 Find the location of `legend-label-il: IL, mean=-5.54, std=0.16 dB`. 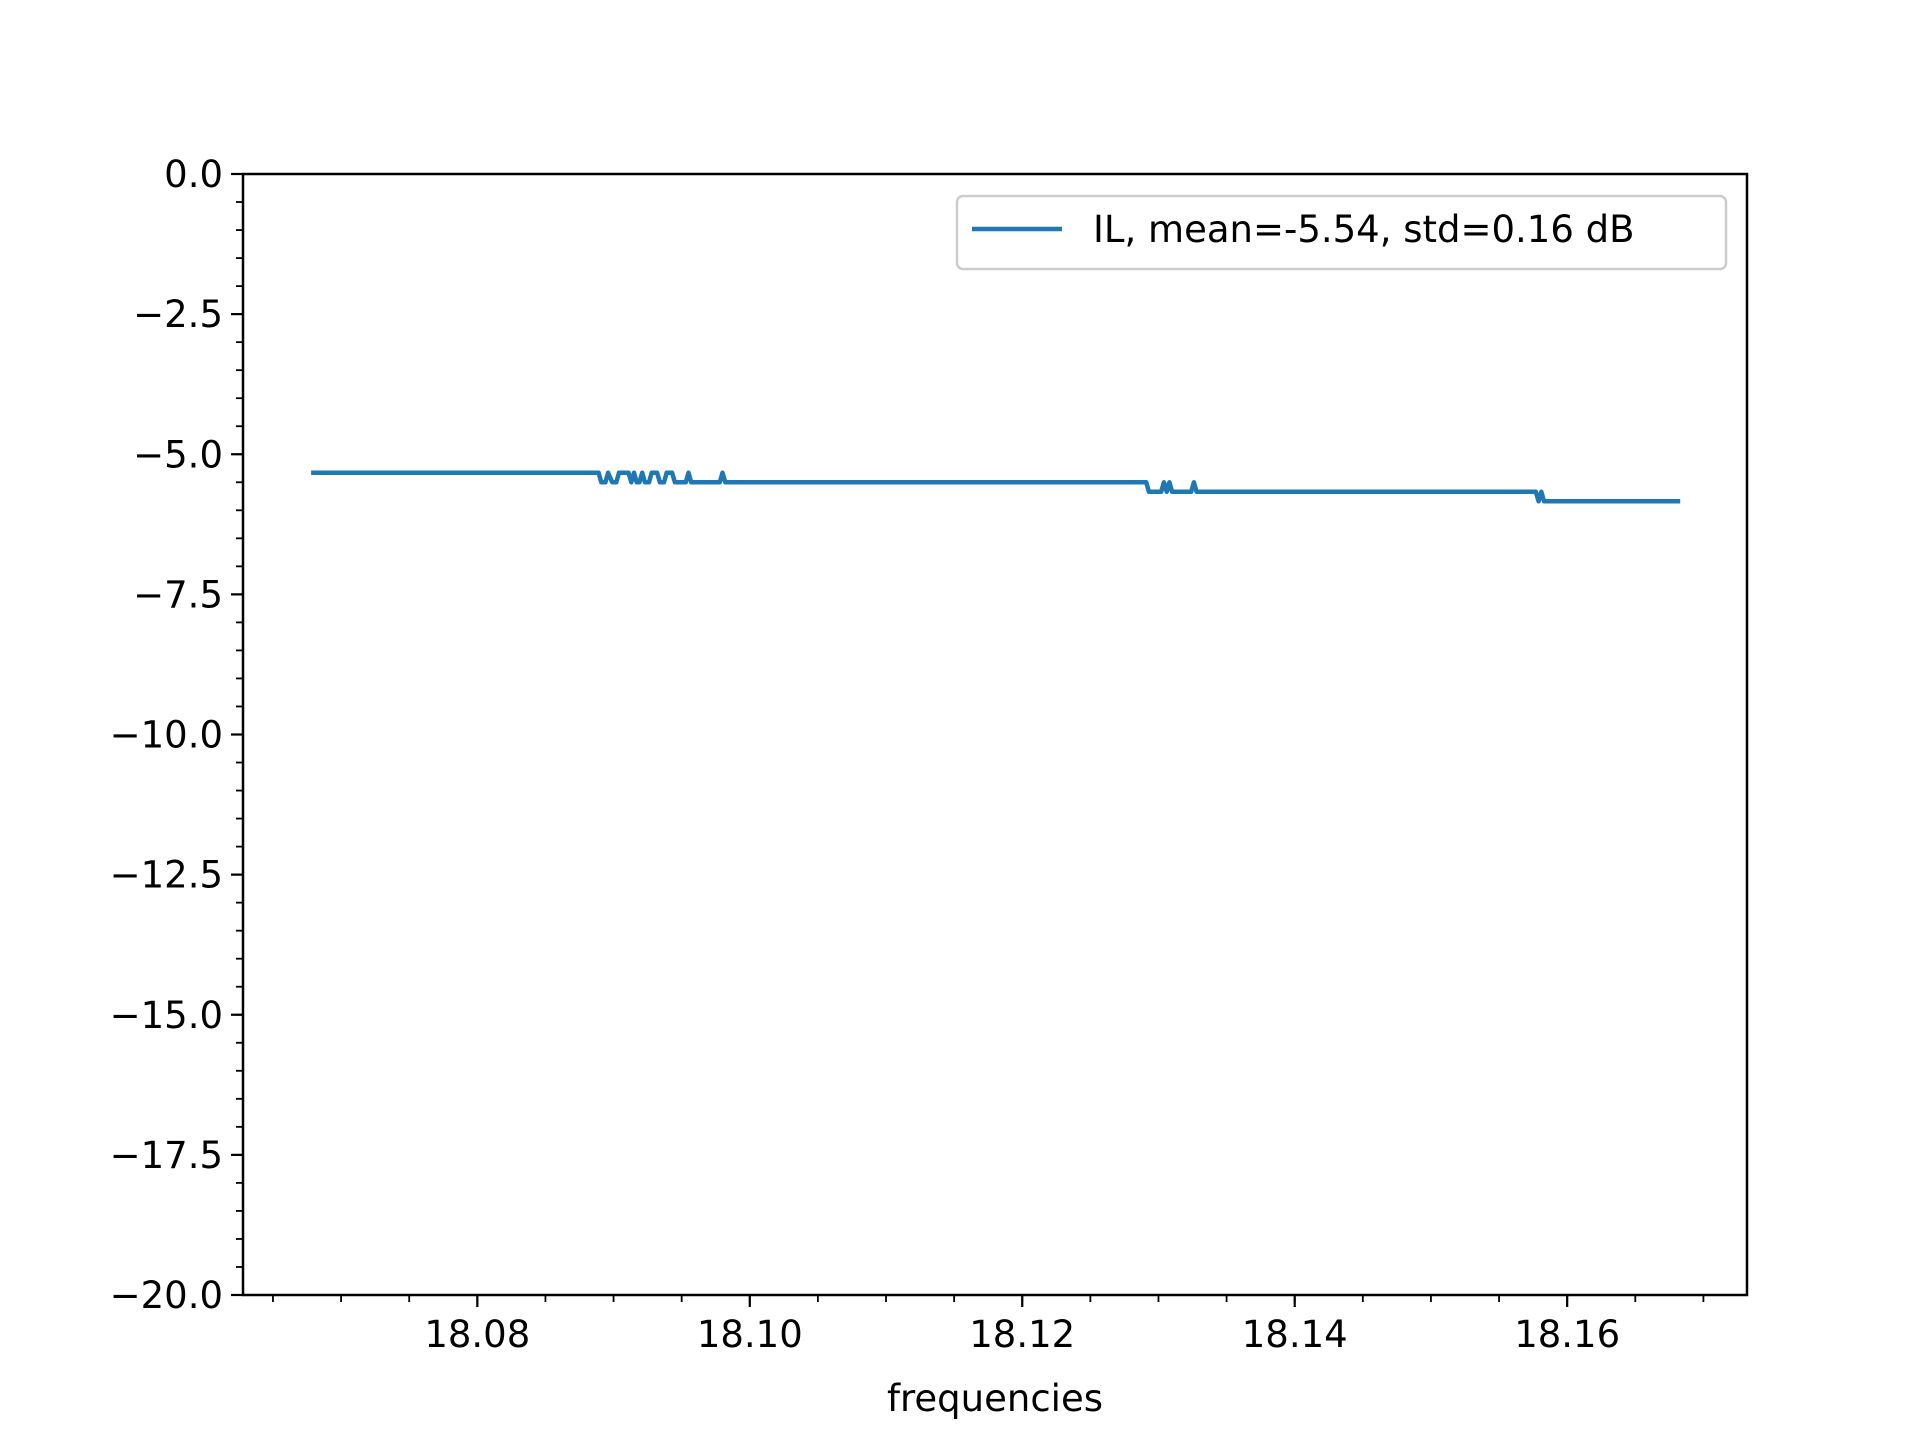

legend-label-il: IL, mean=-5.54, std=0.16 dB is located at coordinates (1364, 229).